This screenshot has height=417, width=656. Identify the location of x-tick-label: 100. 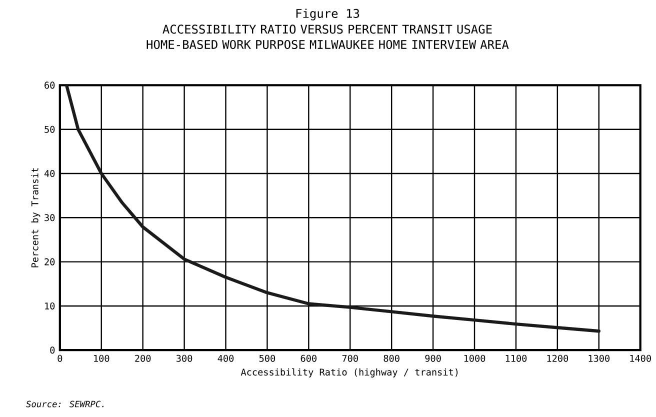
(102, 358).